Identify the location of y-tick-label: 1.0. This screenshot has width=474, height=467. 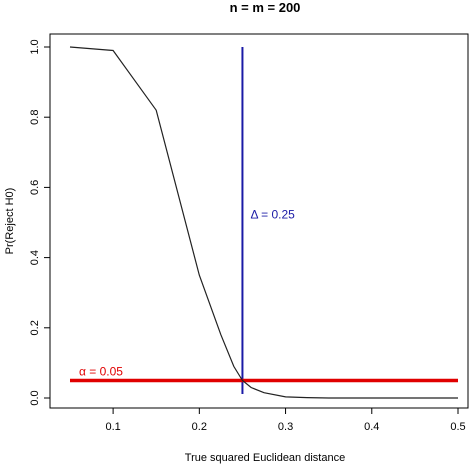
(35, 46).